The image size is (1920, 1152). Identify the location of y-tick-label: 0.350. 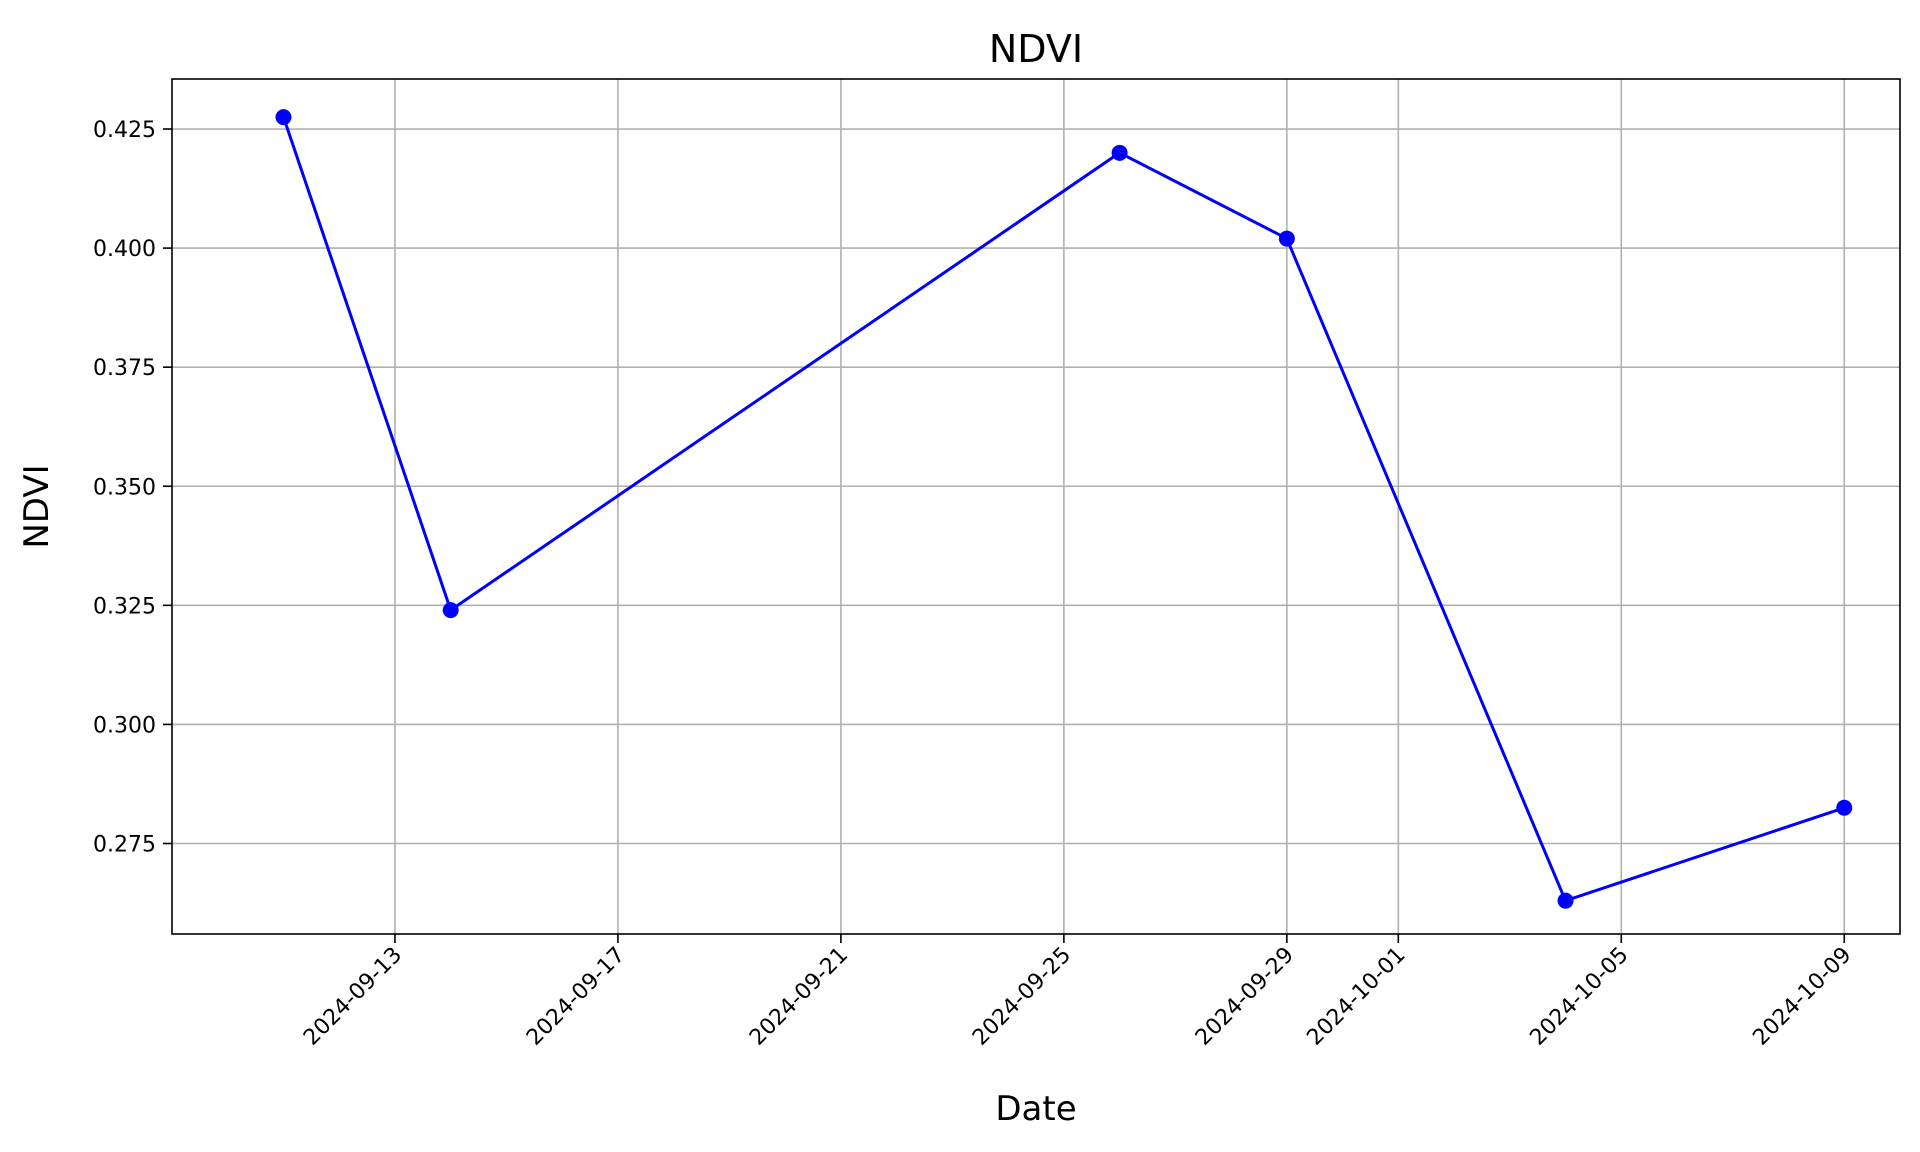
(124, 487).